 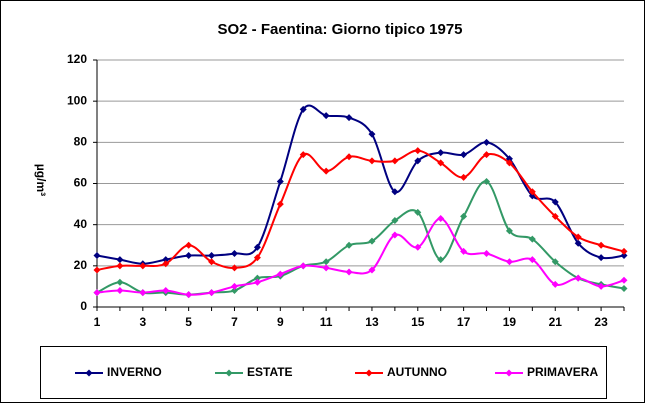 What do you see at coordinates (234, 322) in the screenshot?
I see `x-tick-label: 7` at bounding box center [234, 322].